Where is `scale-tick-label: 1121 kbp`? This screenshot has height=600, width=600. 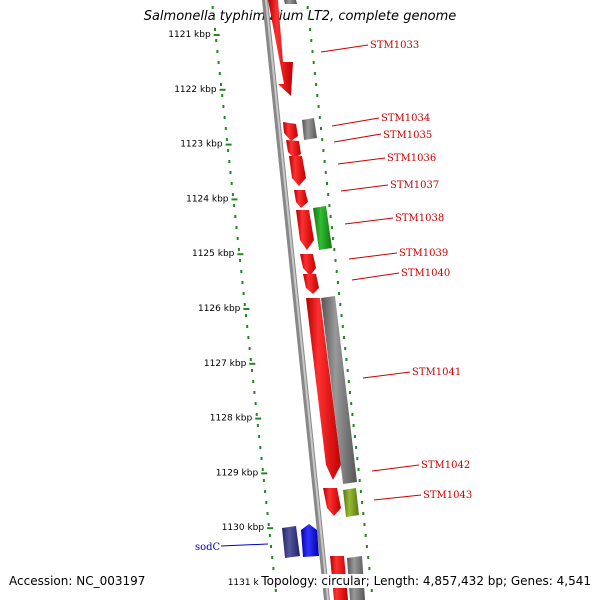
scale-tick-label: 1121 kbp is located at coordinates (189, 35).